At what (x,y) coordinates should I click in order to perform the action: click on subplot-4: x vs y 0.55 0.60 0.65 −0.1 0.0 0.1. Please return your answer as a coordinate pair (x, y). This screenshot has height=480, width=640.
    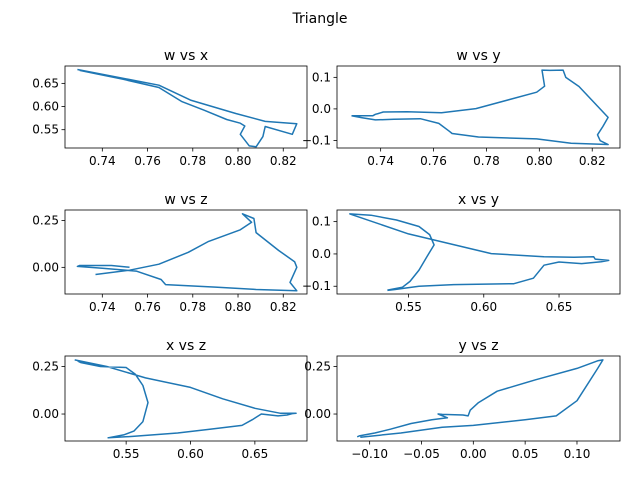
    Looking at the image, I should click on (461, 253).